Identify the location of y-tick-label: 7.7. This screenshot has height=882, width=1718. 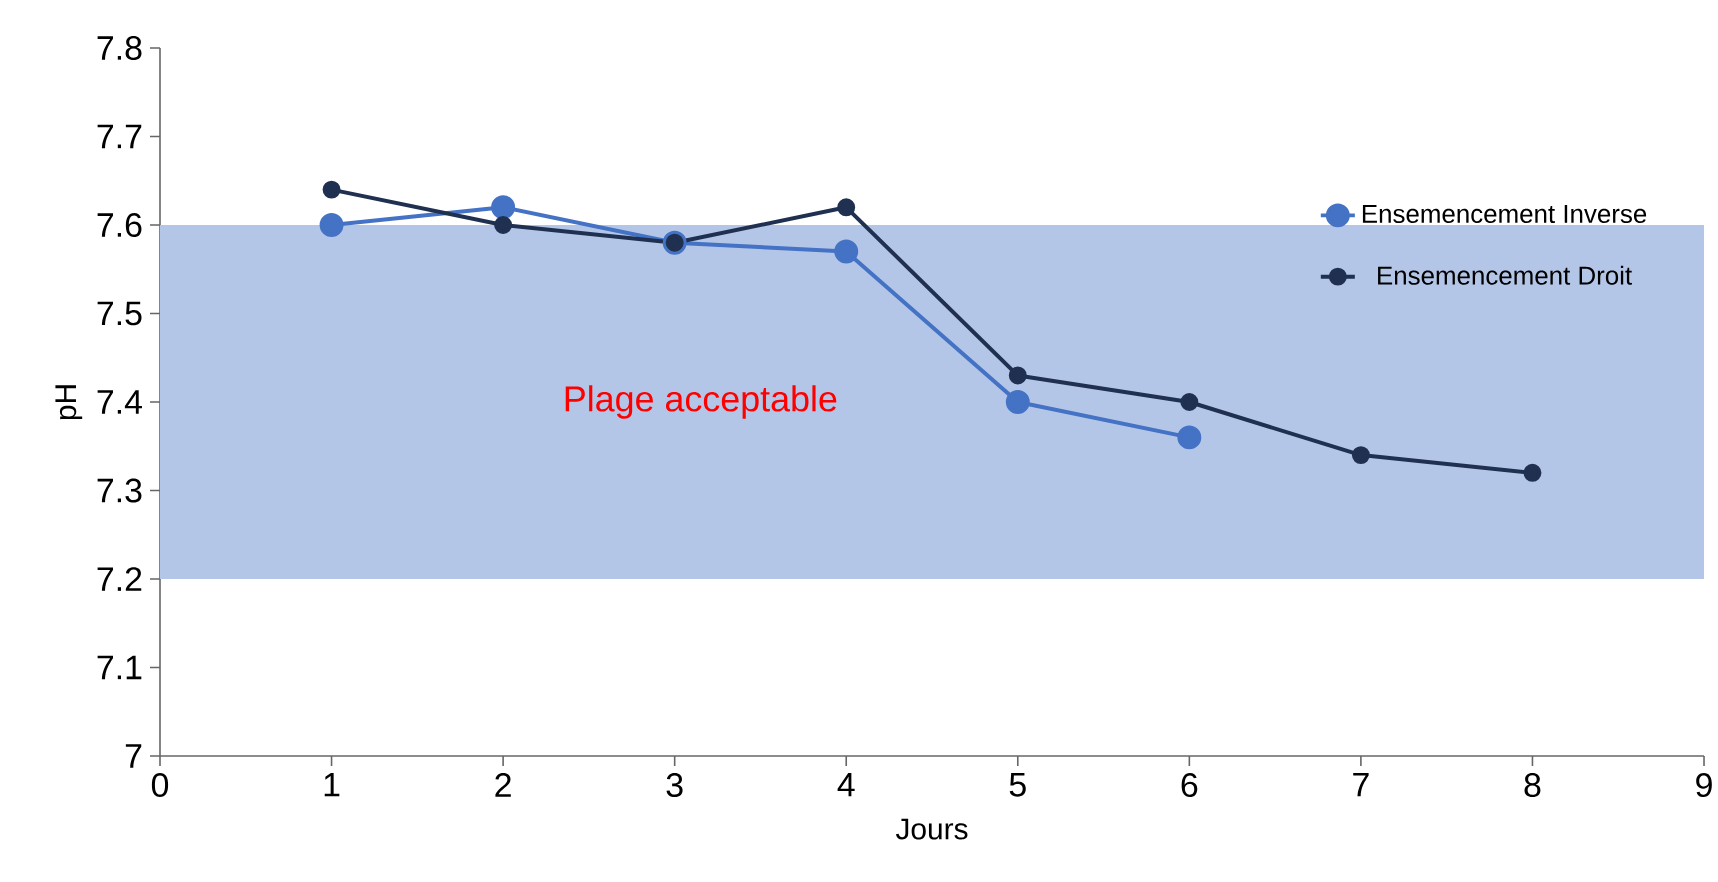
(119, 136).